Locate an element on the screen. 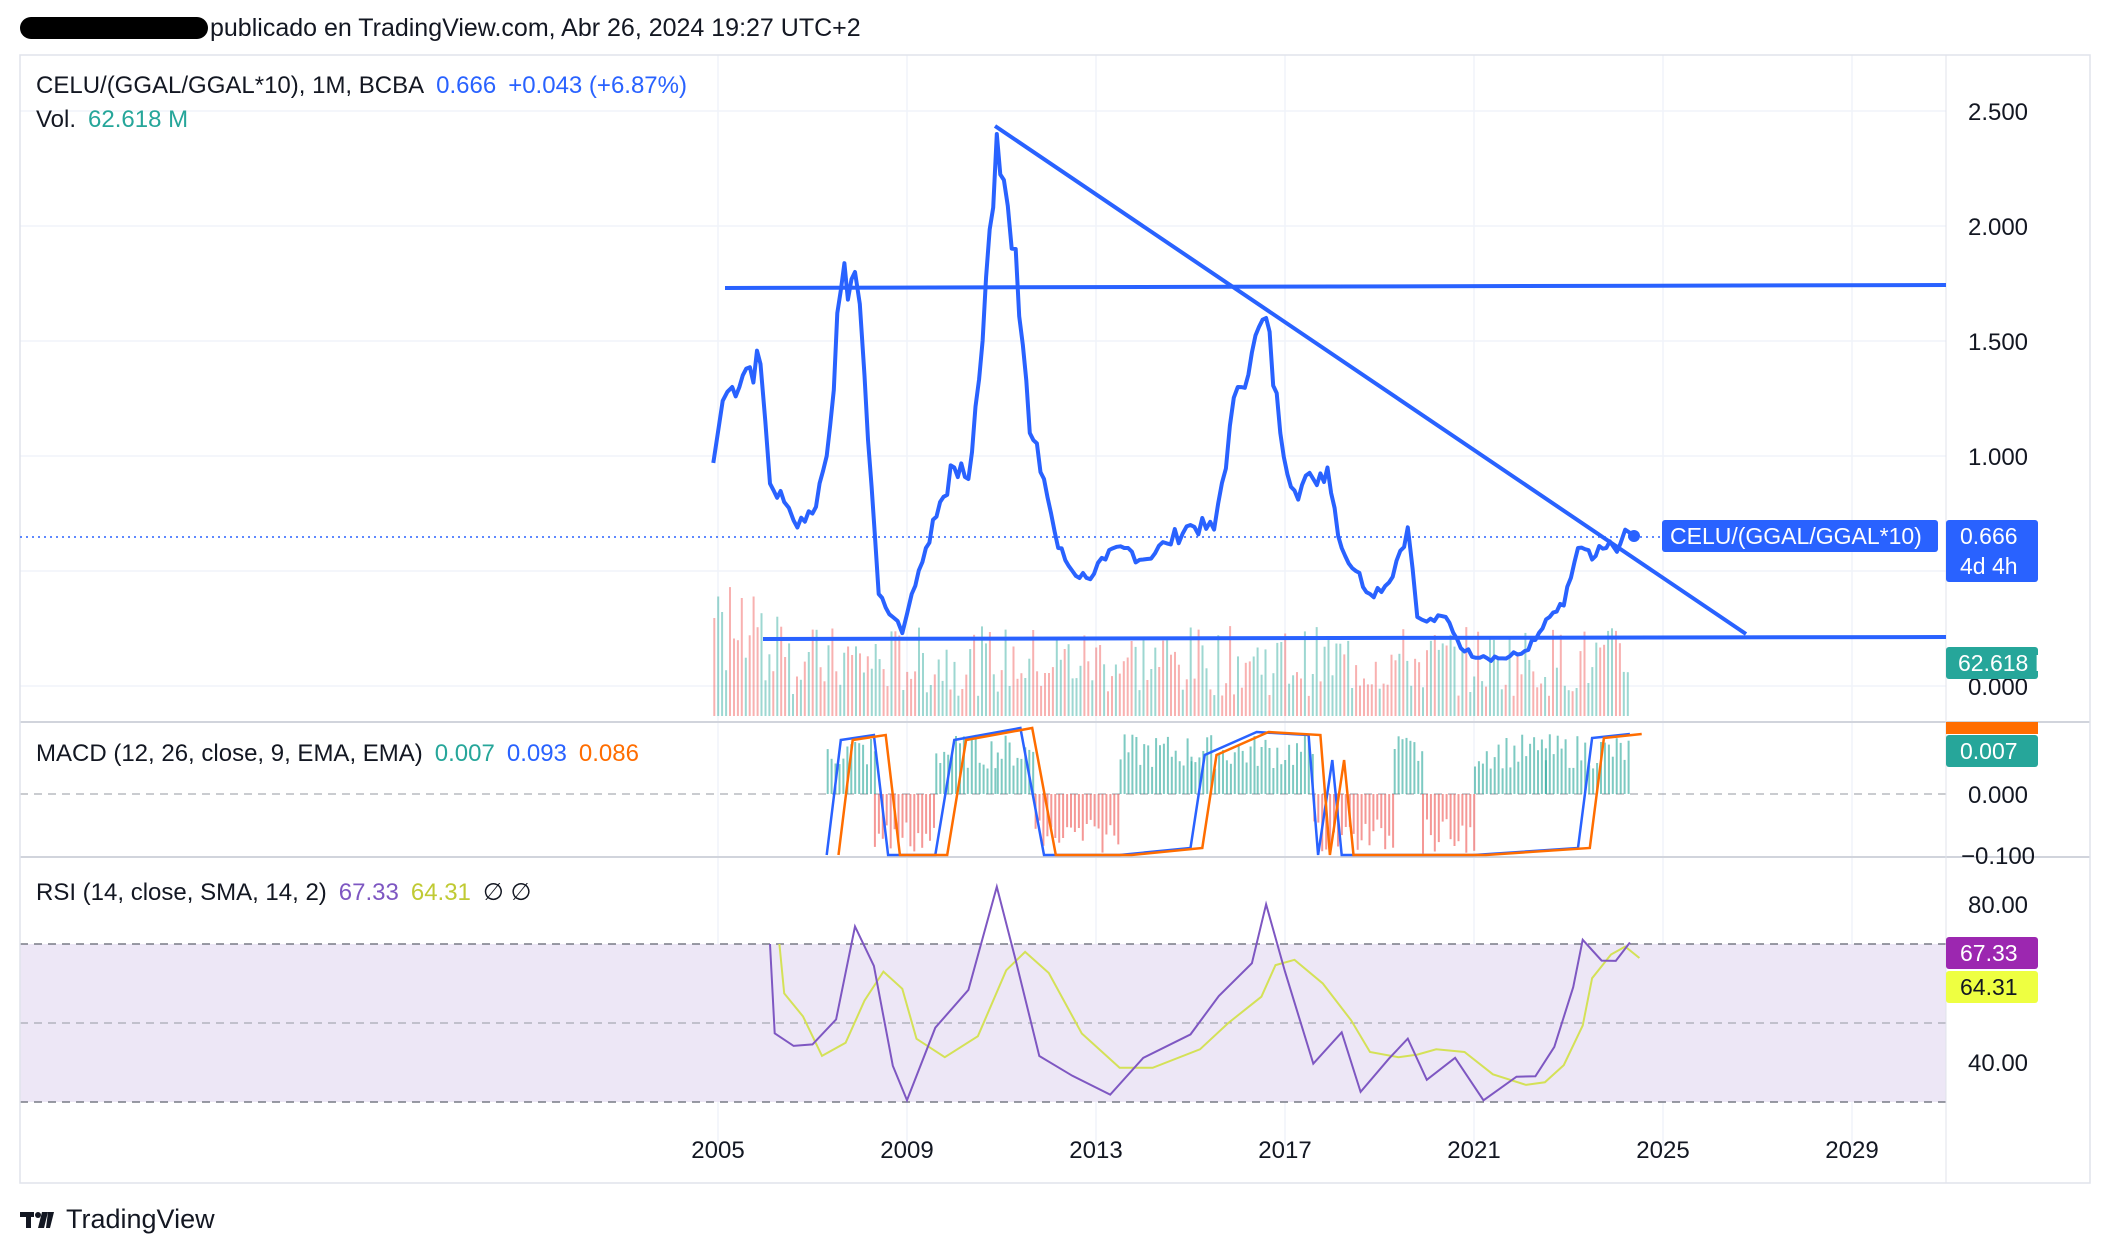 The width and height of the screenshot is (2108, 1252). time-tick-label: 2025 is located at coordinates (1662, 1150).